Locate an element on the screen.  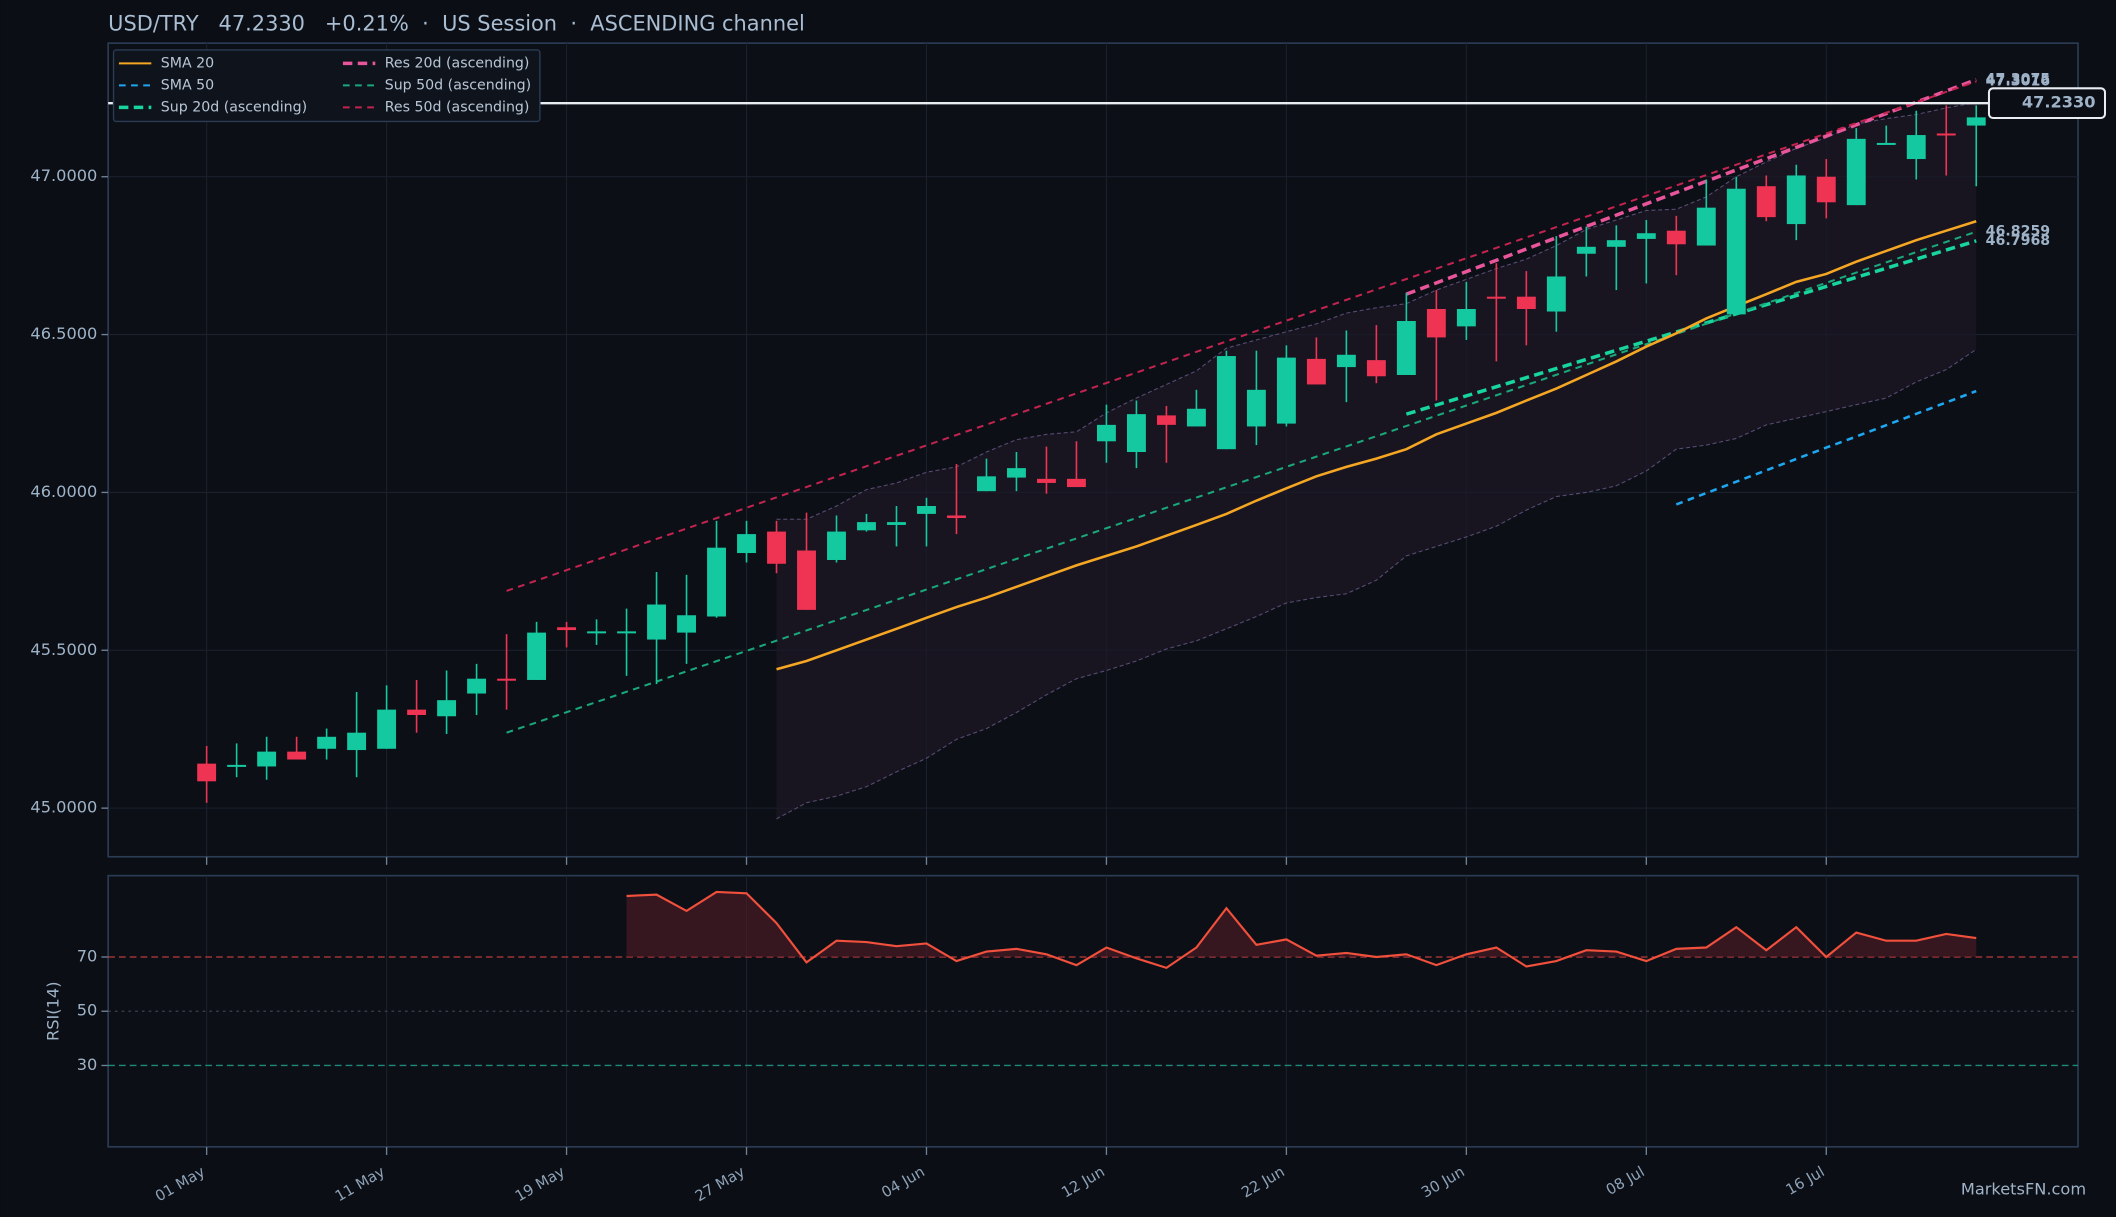
y-tick-label: 45.5000 is located at coordinates (63, 649).